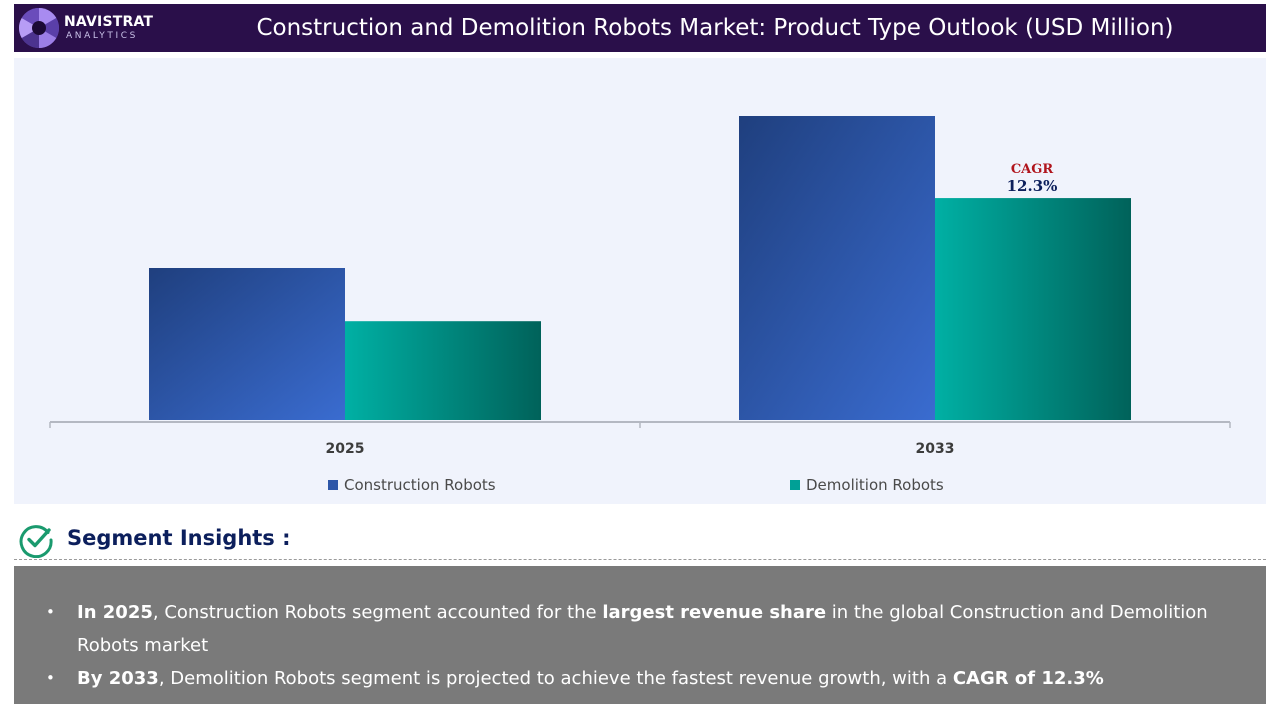 This screenshot has height=720, width=1280. What do you see at coordinates (640, 539) in the screenshot?
I see `segment-insights-header: Segment Insights :` at bounding box center [640, 539].